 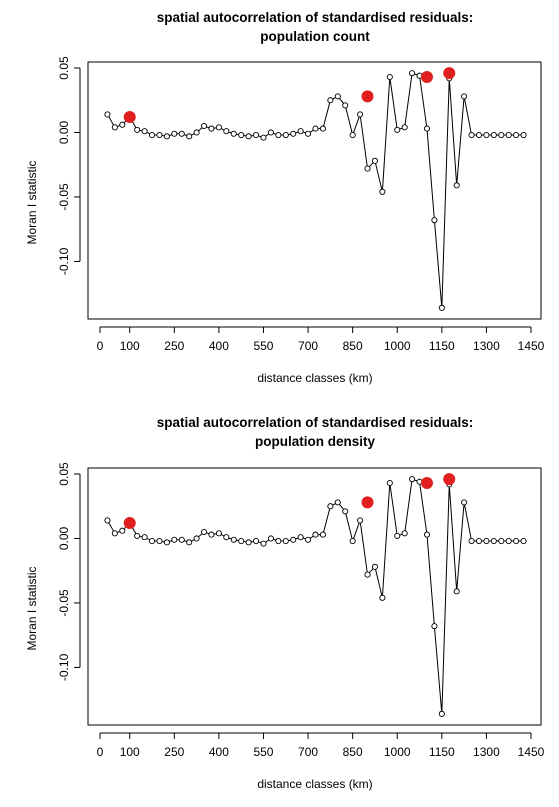 I want to click on x-tick-label: 400, so click(x=219, y=752).